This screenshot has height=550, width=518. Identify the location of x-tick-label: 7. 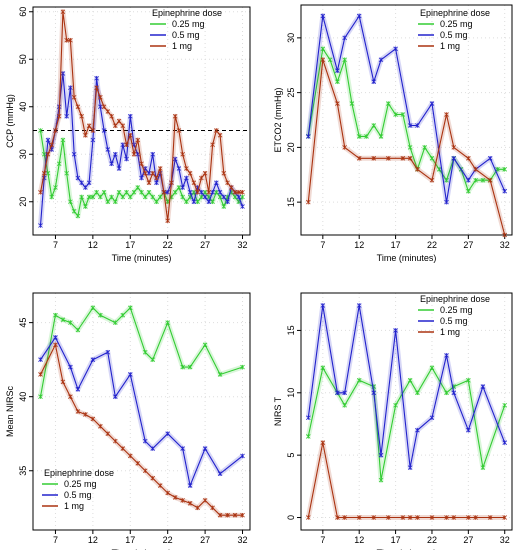
(322, 540).